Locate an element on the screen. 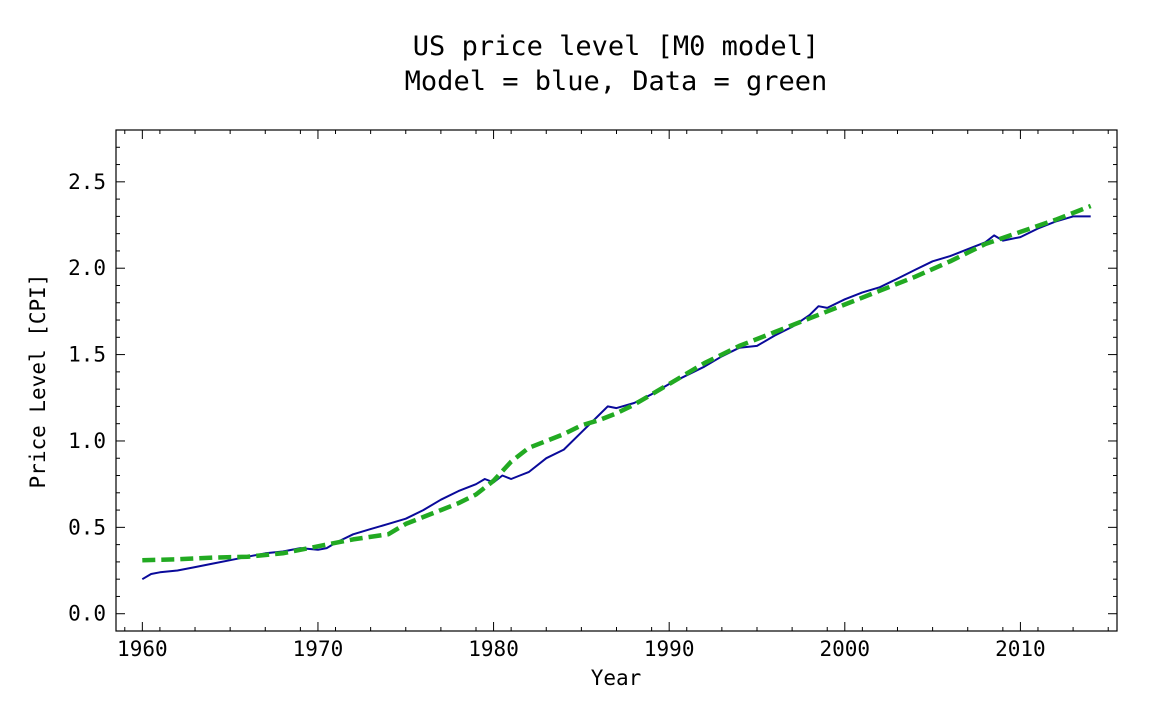 This screenshot has height=721, width=1152. y-tick-label: 0.5 is located at coordinates (87, 527).